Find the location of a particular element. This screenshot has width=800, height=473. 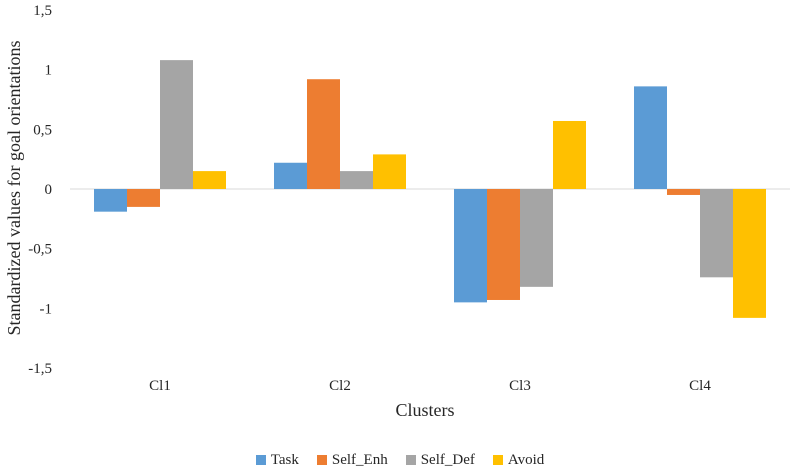

bar-task-cl3 is located at coordinates (470, 246).